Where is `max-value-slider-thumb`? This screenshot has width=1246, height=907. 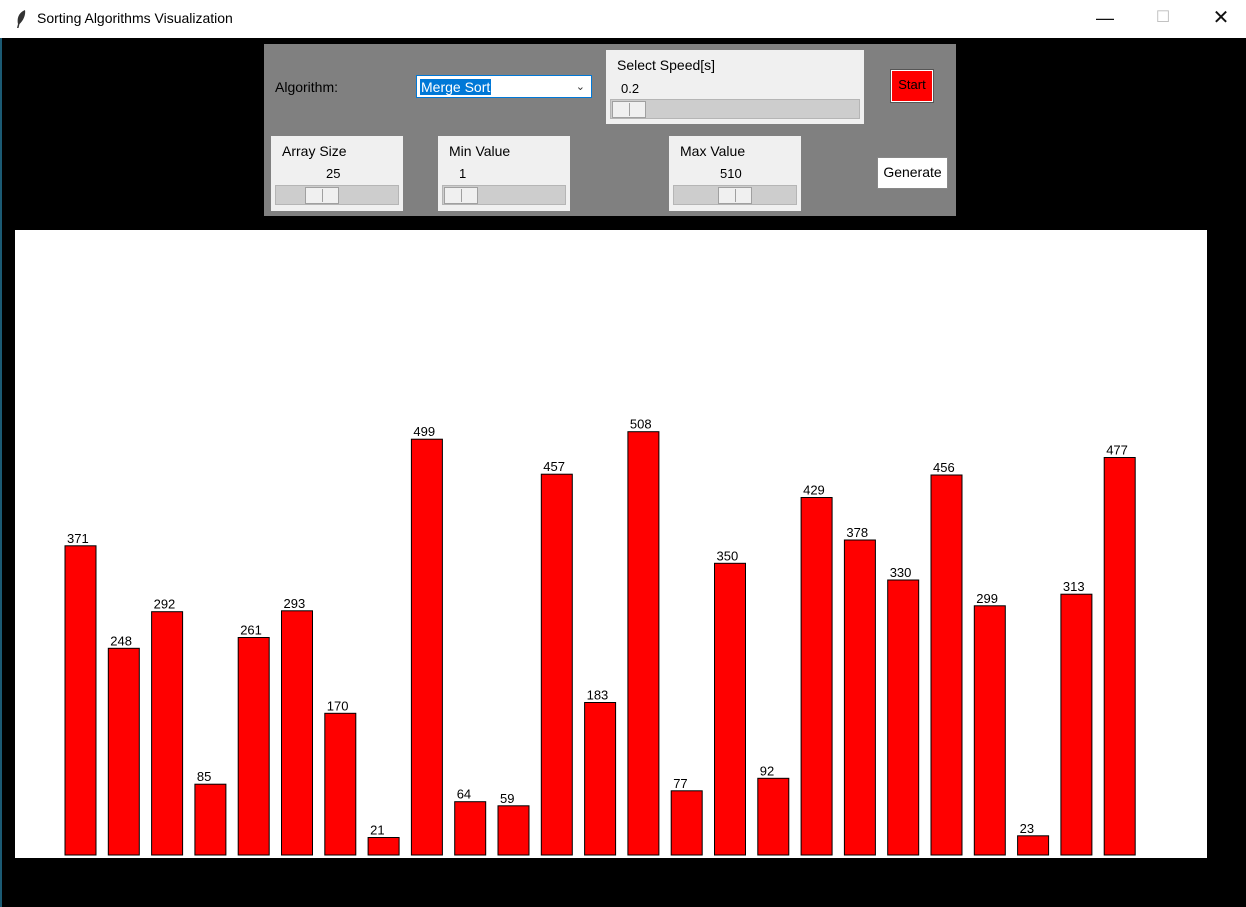
max-value-slider-thumb is located at coordinates (735, 195).